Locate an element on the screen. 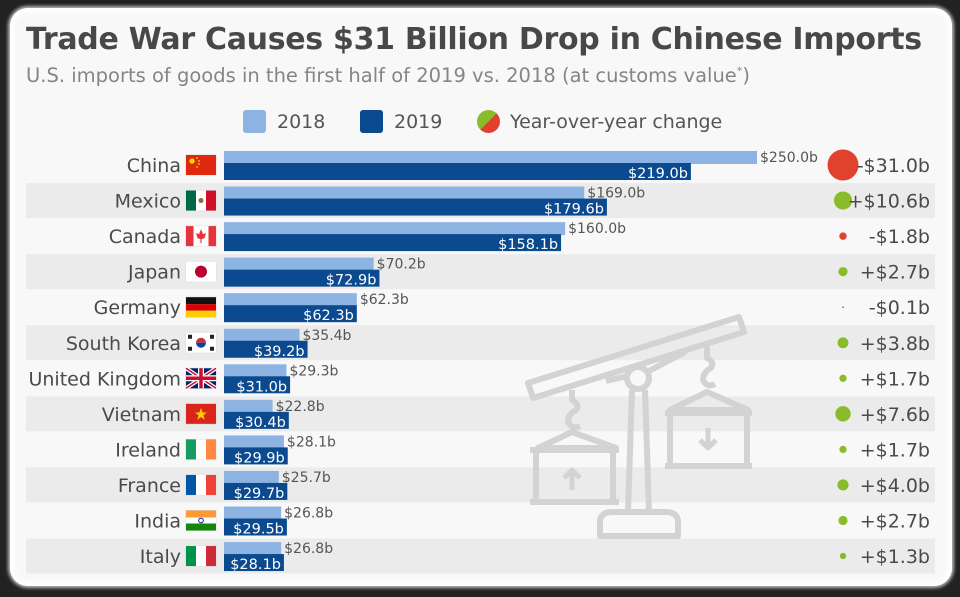  legend-item-2018: 2018 is located at coordinates (284, 121).